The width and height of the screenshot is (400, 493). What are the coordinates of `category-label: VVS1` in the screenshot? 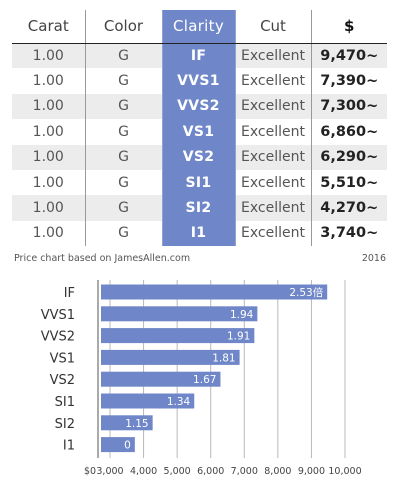 It's located at (58, 315).